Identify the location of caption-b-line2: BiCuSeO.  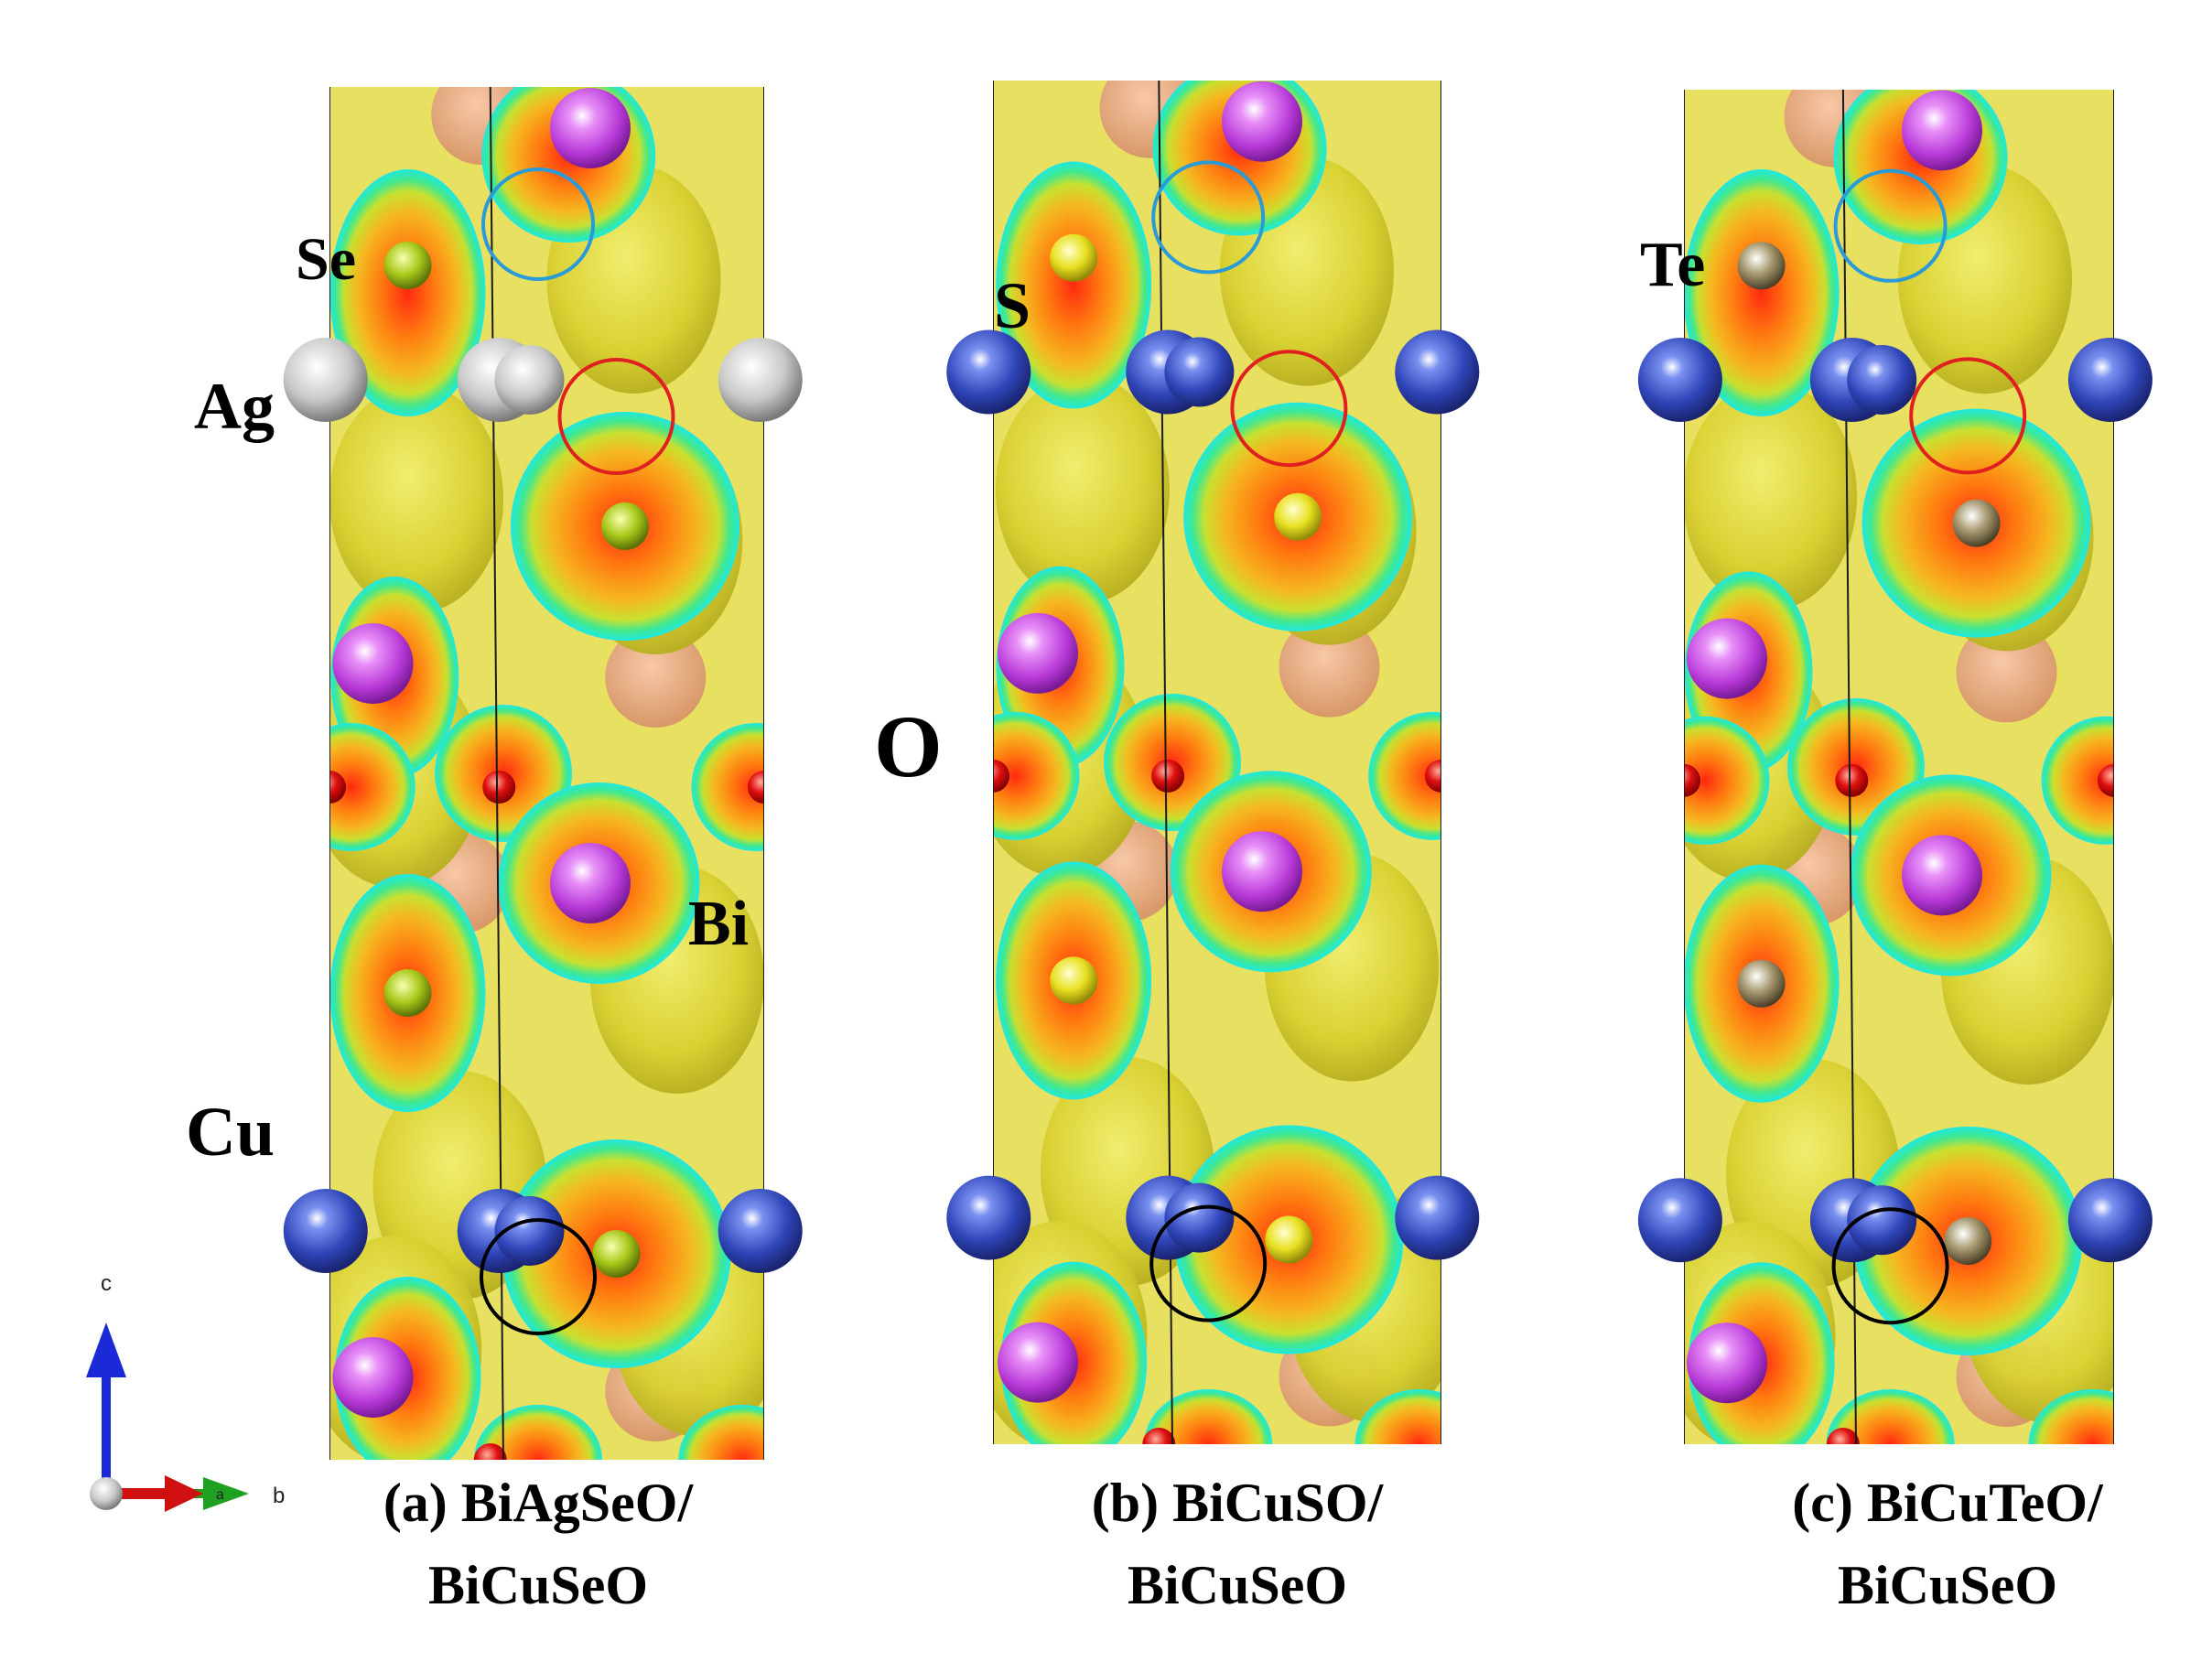
(1237, 1585).